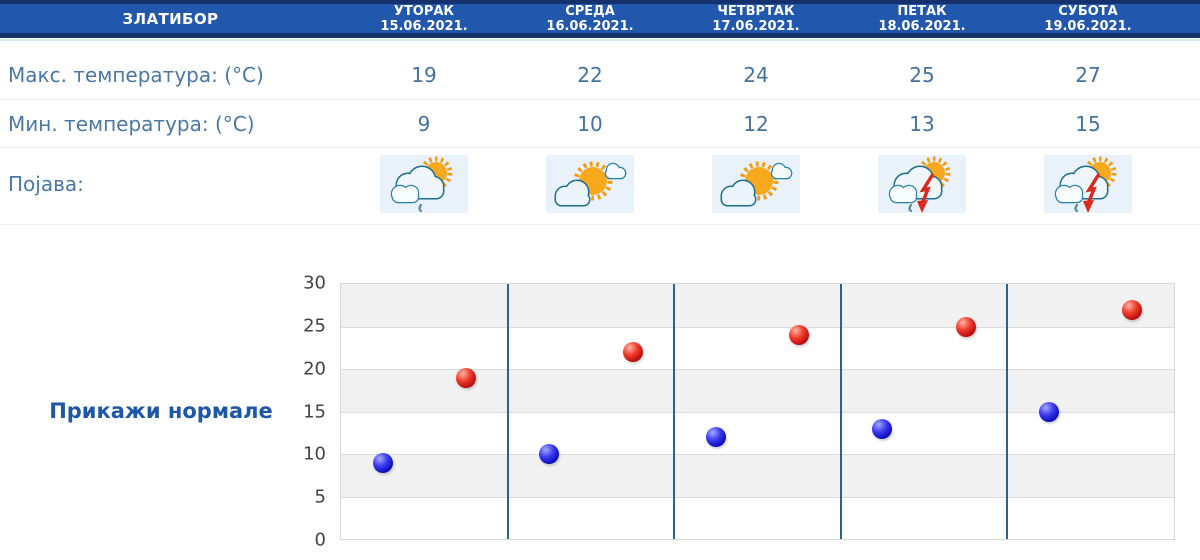  I want to click on y-axis-tick-label: 20, so click(314, 369).